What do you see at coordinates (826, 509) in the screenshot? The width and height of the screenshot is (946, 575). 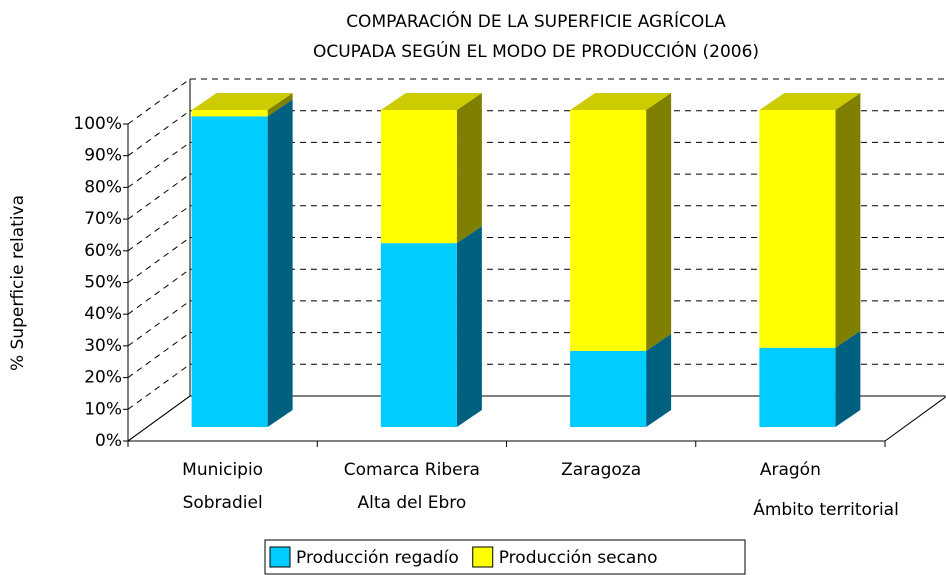 I see `x-axis-label: Ámbito territorial` at bounding box center [826, 509].